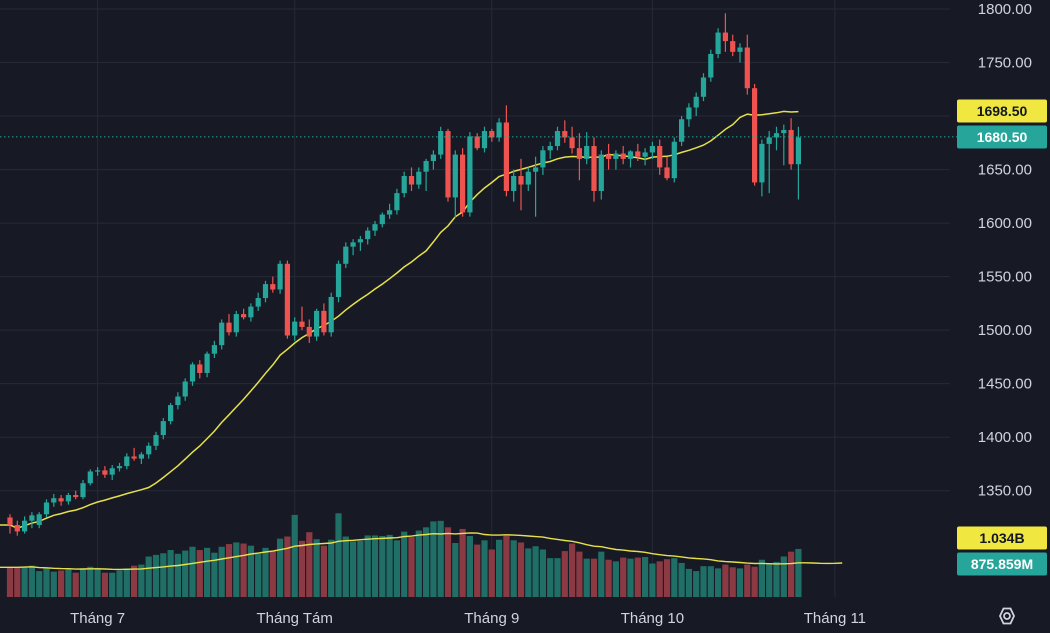  I want to click on chart-settings-button, so click(1007, 616).